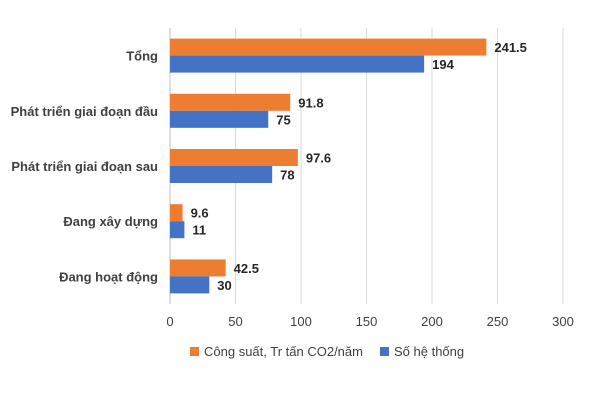 Image resolution: width=600 pixels, height=401 pixels. Describe the element at coordinates (297, 64) in the screenshot. I see `bar-systems-tong` at that location.